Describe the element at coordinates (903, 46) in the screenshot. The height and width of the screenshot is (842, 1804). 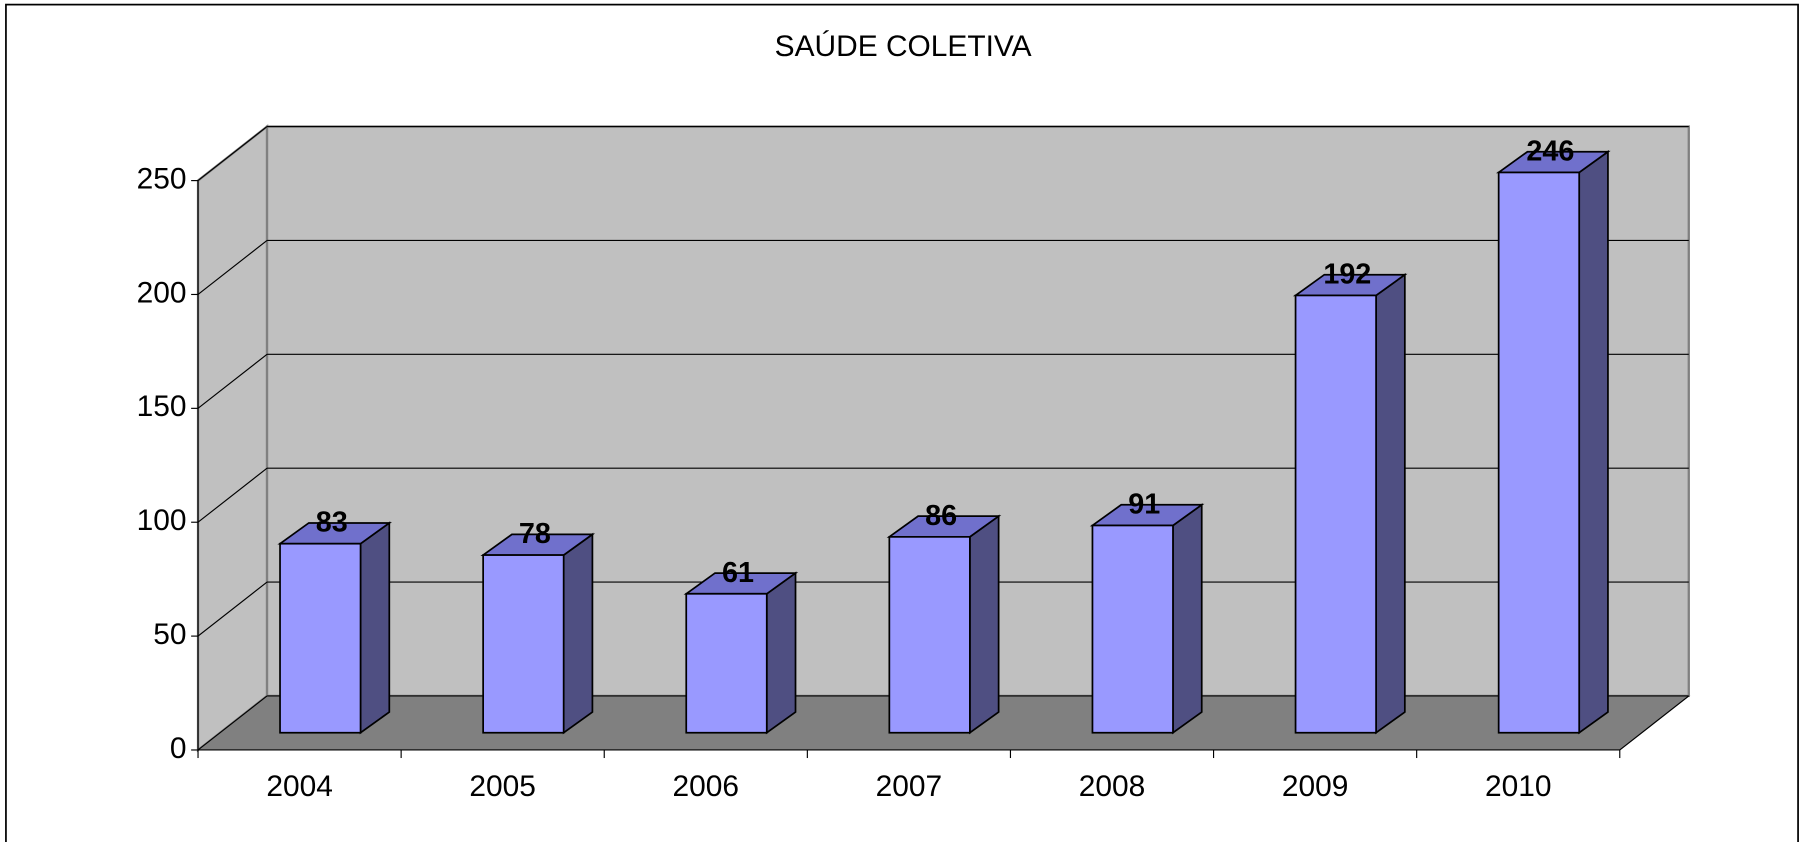
I see `chart-title: SAÚDE COLETIVA` at that location.